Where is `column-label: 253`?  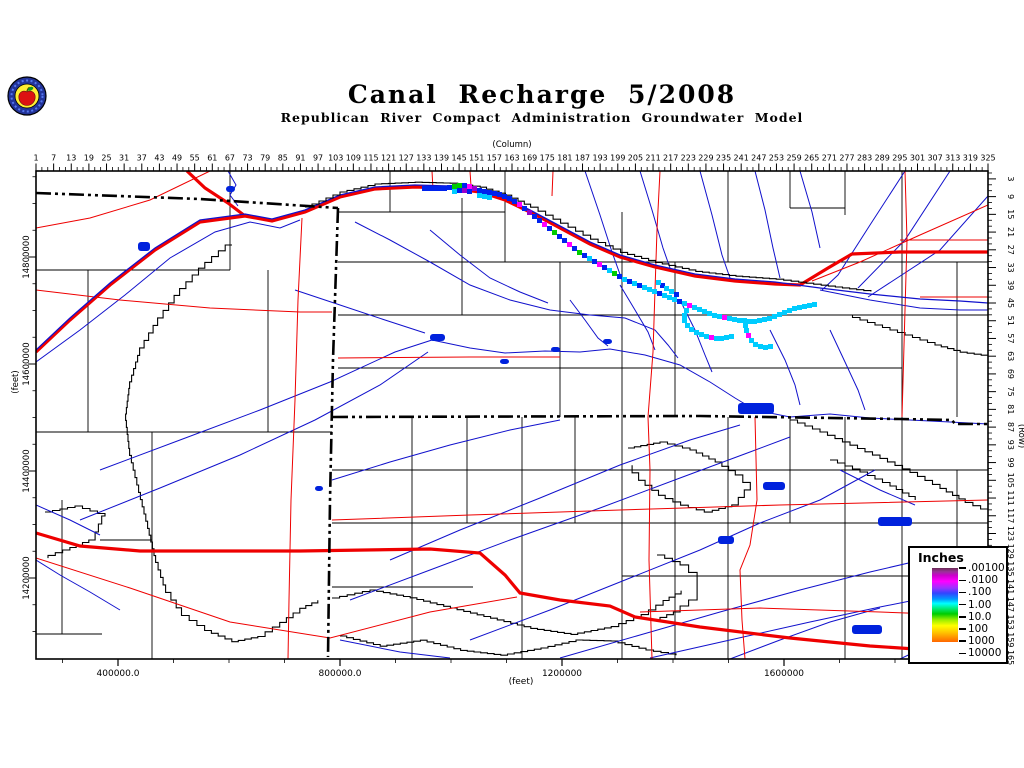 column-label: 253 is located at coordinates (776, 158).